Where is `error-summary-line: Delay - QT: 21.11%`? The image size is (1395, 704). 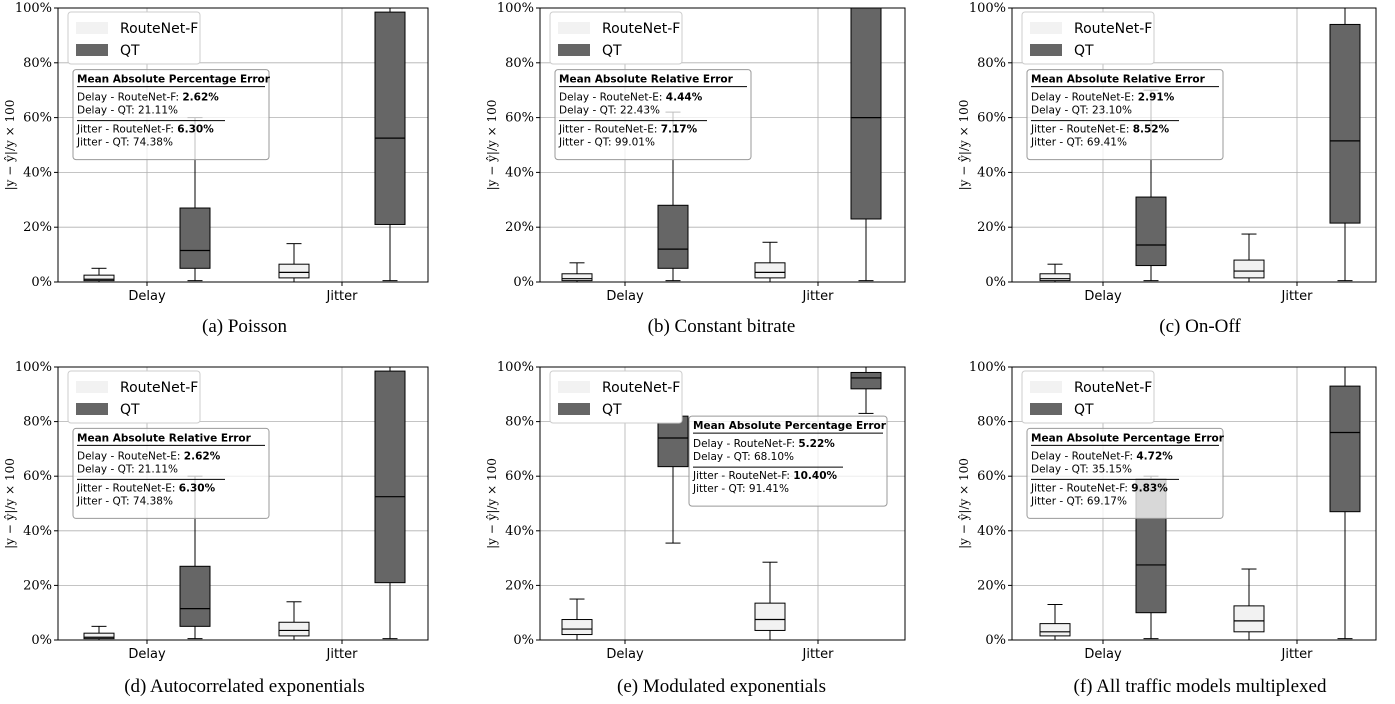 error-summary-line: Delay - QT: 21.11% is located at coordinates (127, 469).